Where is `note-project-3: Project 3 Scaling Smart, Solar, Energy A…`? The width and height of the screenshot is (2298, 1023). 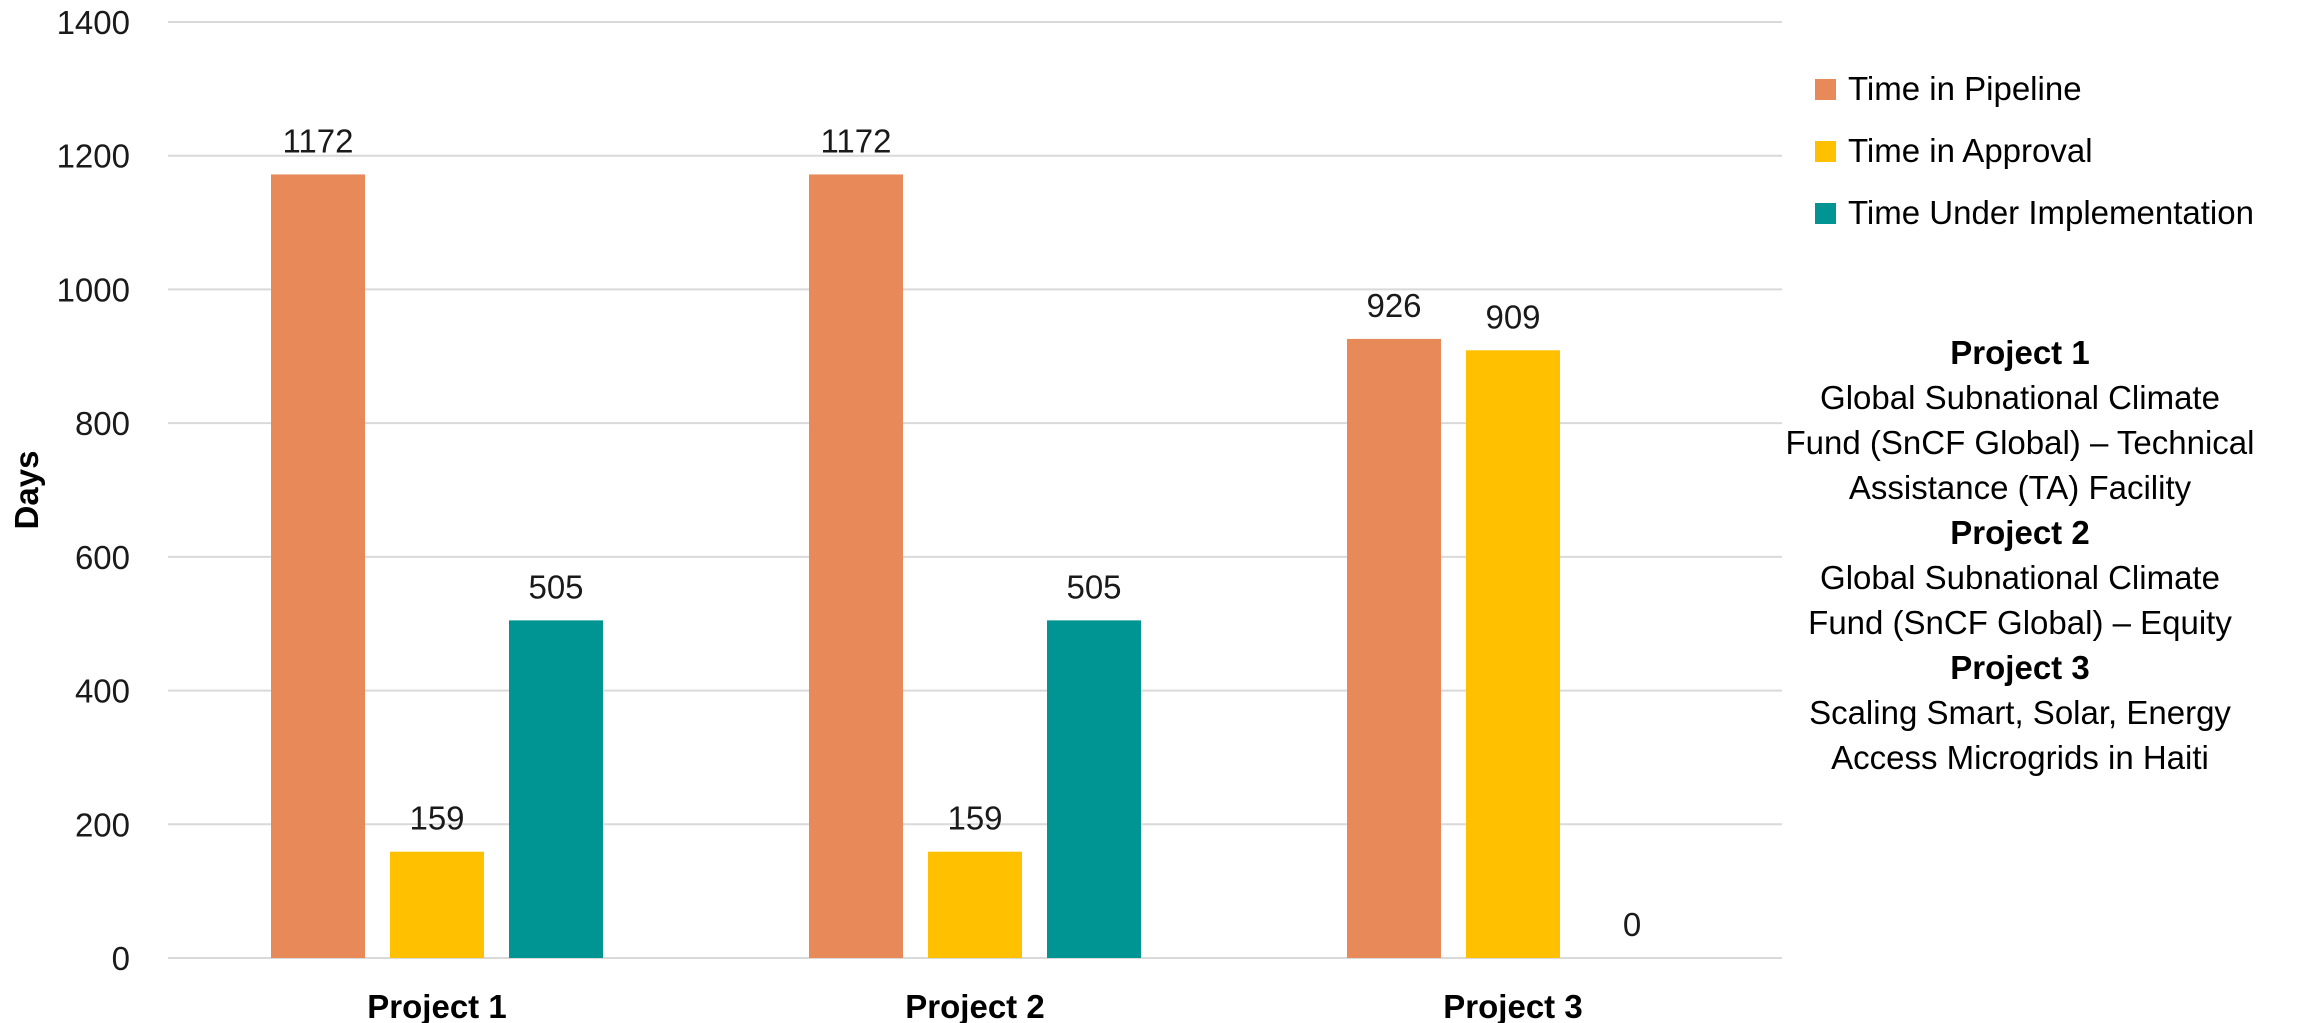
note-project-3: Project 3 Scaling Smart, Solar, Energy A… is located at coordinates (2020, 712).